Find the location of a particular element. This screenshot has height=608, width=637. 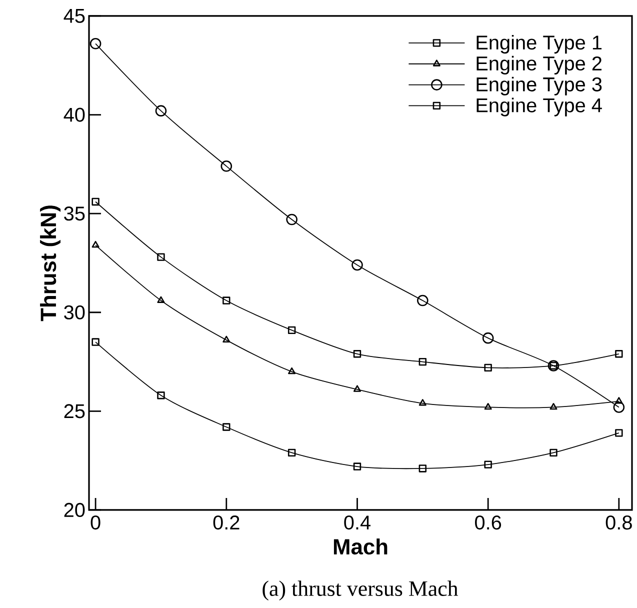

x-axis-title: Mach is located at coordinates (361, 546).